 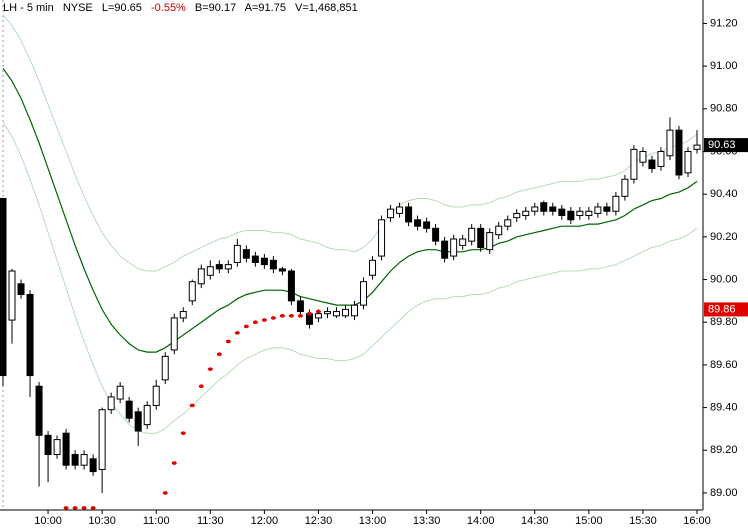 I want to click on x-tick-label: 12:00, so click(x=265, y=521).